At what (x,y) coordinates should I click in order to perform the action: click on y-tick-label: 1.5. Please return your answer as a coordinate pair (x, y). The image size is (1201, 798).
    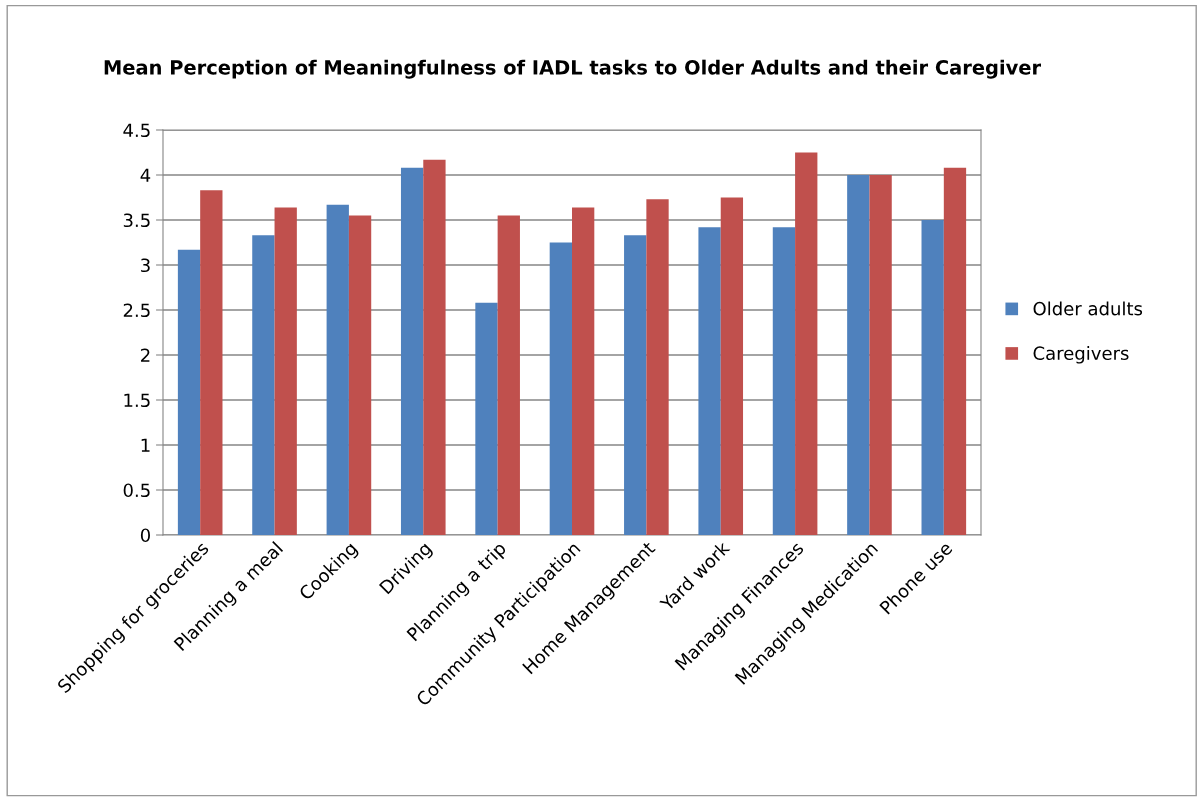
    Looking at the image, I should click on (137, 400).